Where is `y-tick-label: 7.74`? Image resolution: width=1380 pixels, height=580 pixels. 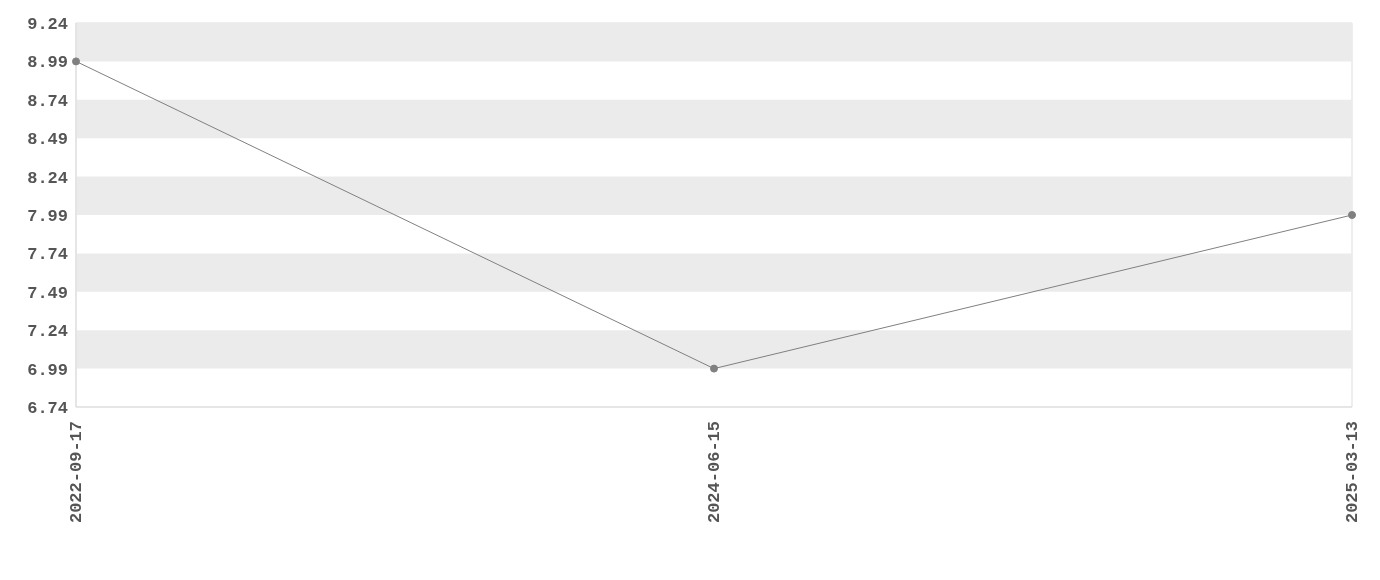
y-tick-label: 7.74 is located at coordinates (47, 255).